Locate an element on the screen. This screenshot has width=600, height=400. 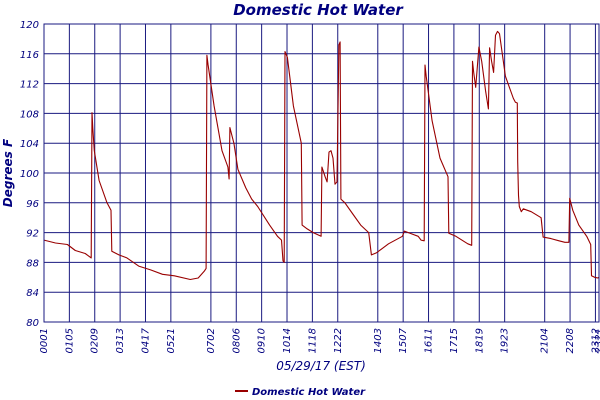
y-tick-label: 100 is located at coordinates (29, 174).